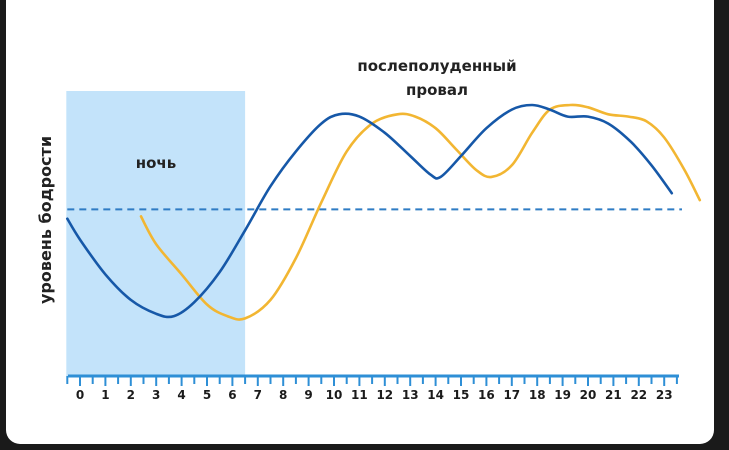 The image size is (729, 450). What do you see at coordinates (258, 395) in the screenshot?
I see `tick-label: 7` at bounding box center [258, 395].